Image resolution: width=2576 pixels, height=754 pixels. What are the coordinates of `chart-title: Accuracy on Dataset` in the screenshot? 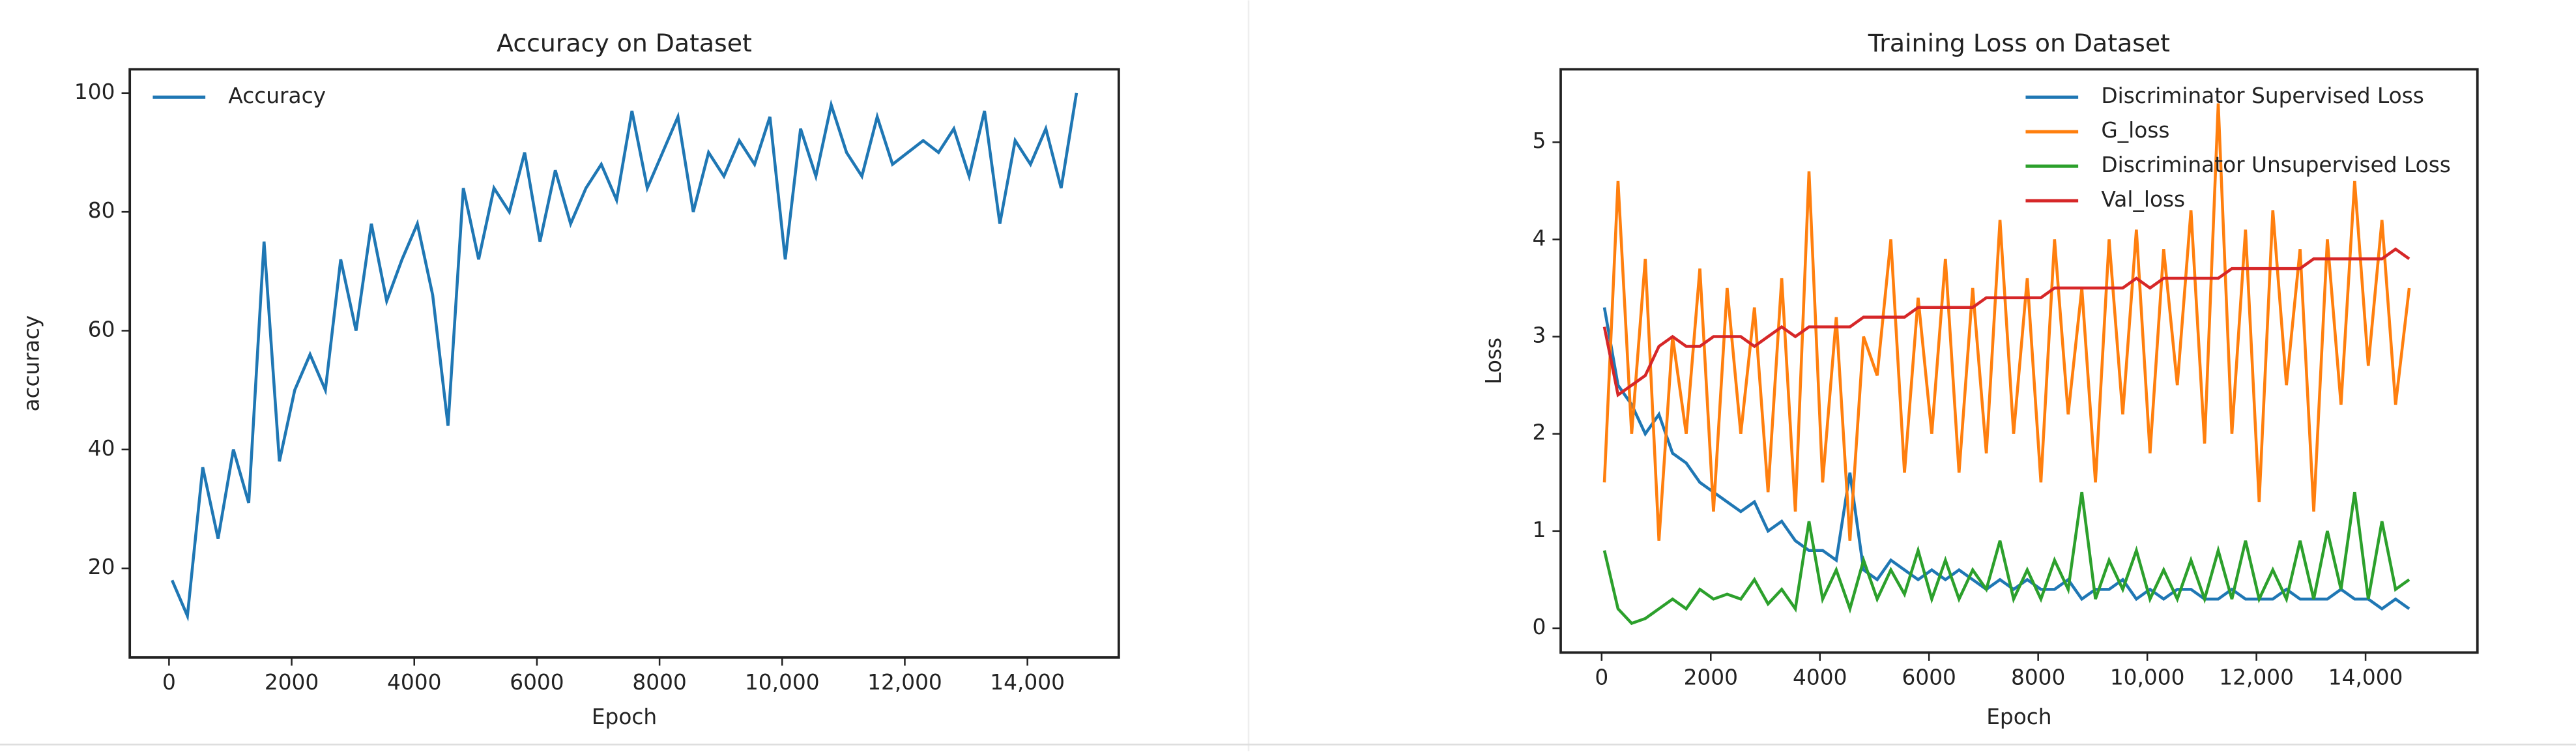 It's located at (624, 43).